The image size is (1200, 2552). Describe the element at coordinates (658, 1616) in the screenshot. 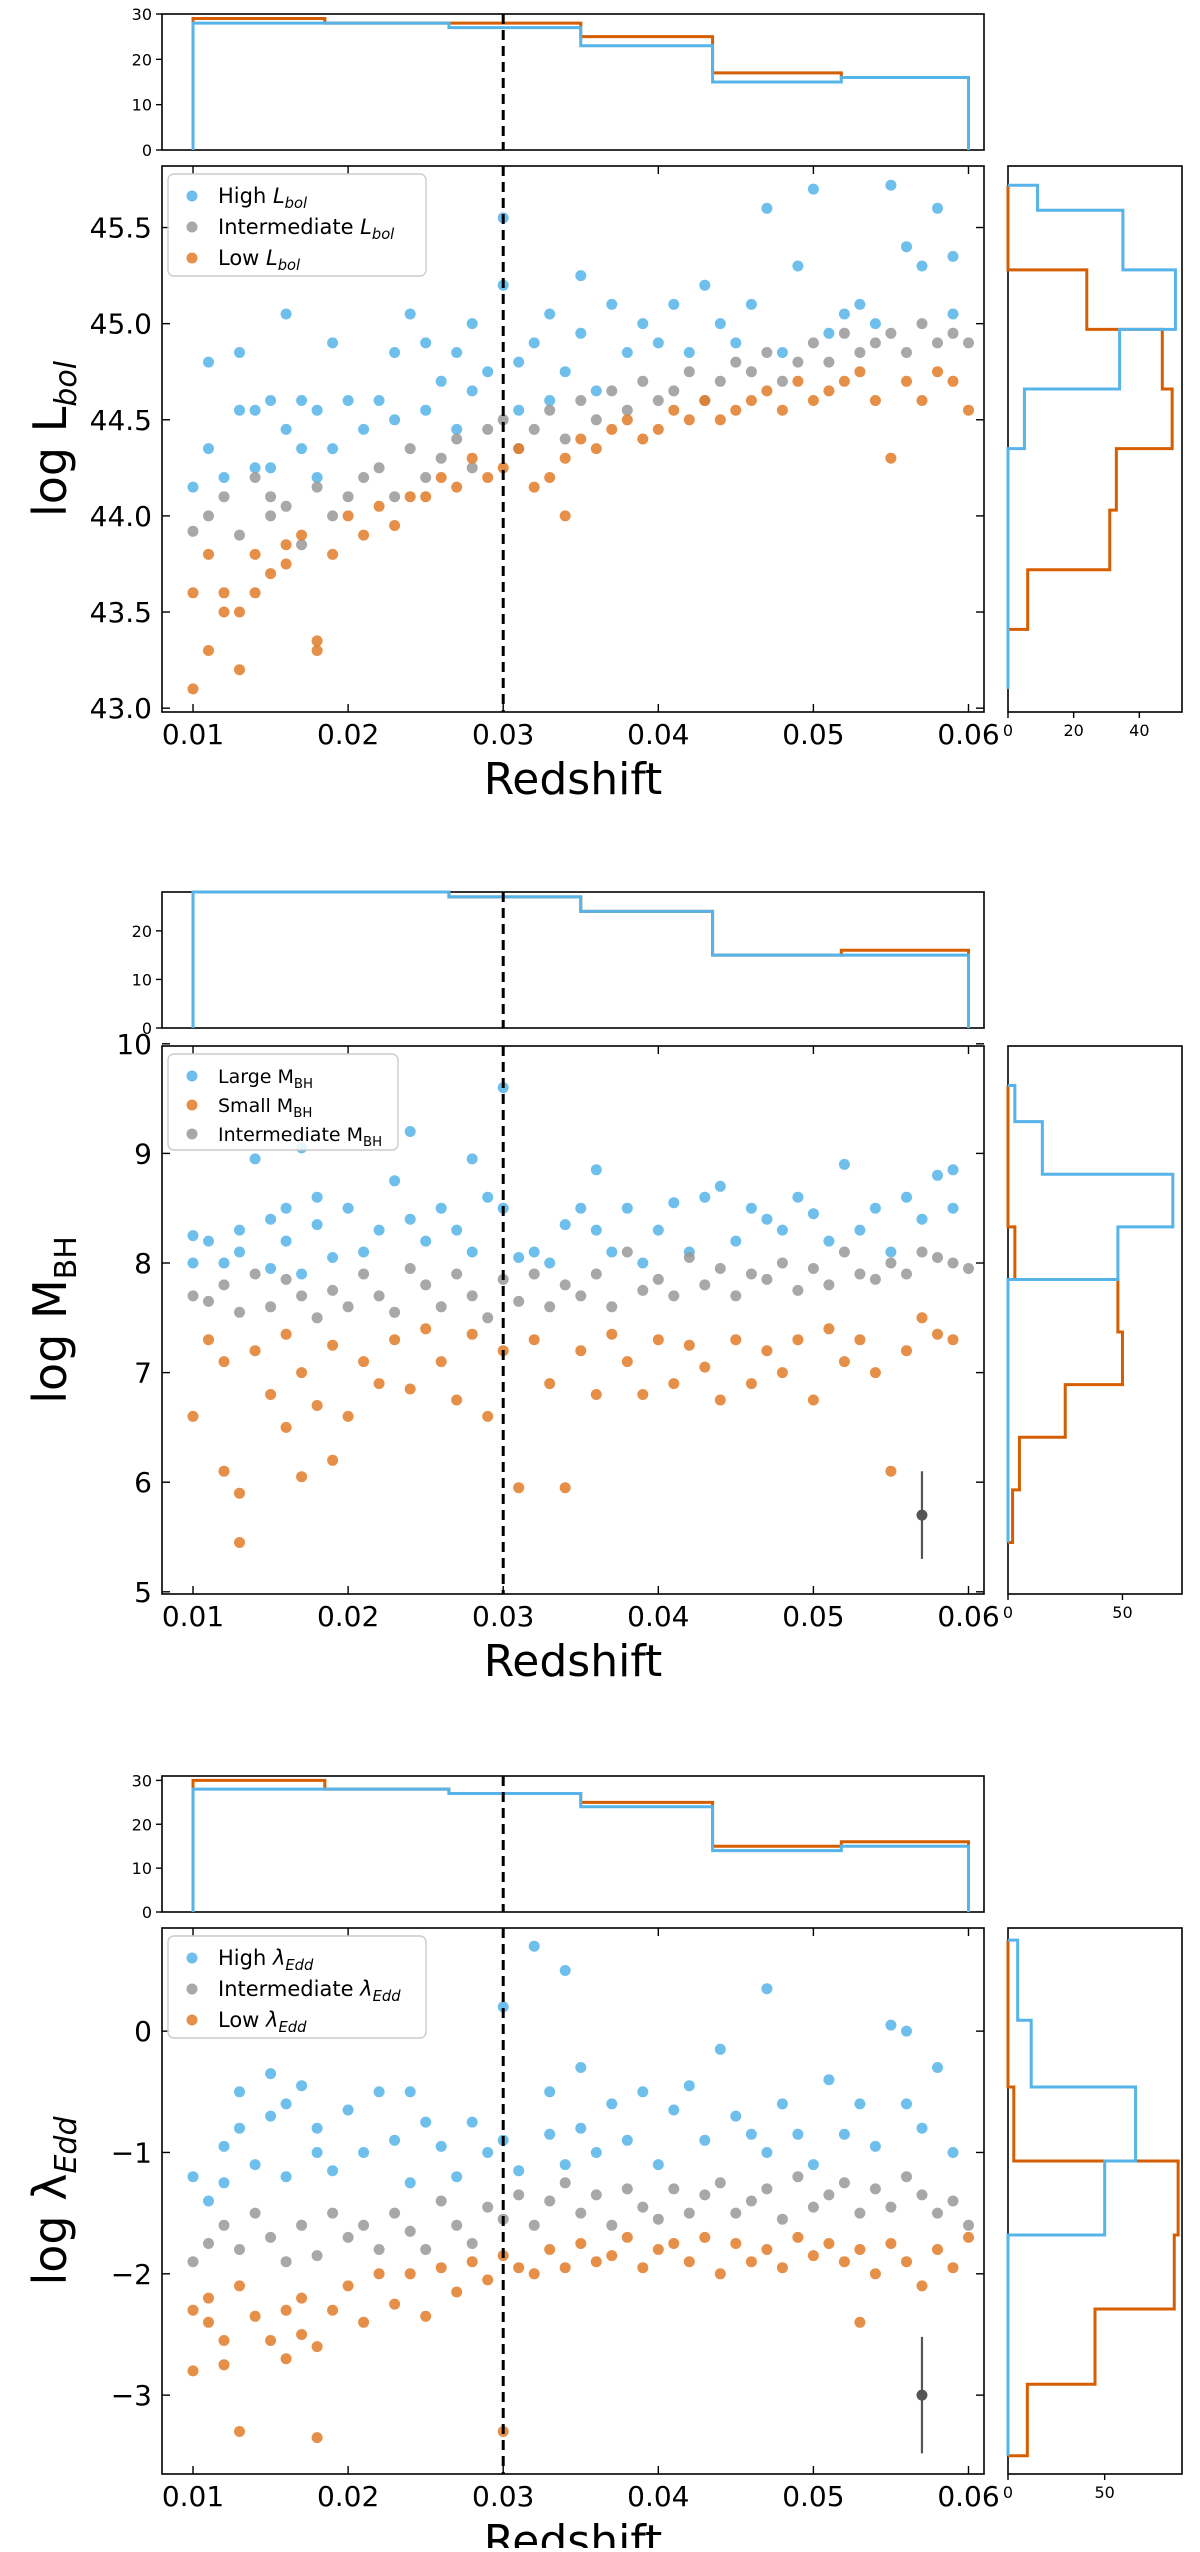

I see `x-tick-label: 0.04` at that location.